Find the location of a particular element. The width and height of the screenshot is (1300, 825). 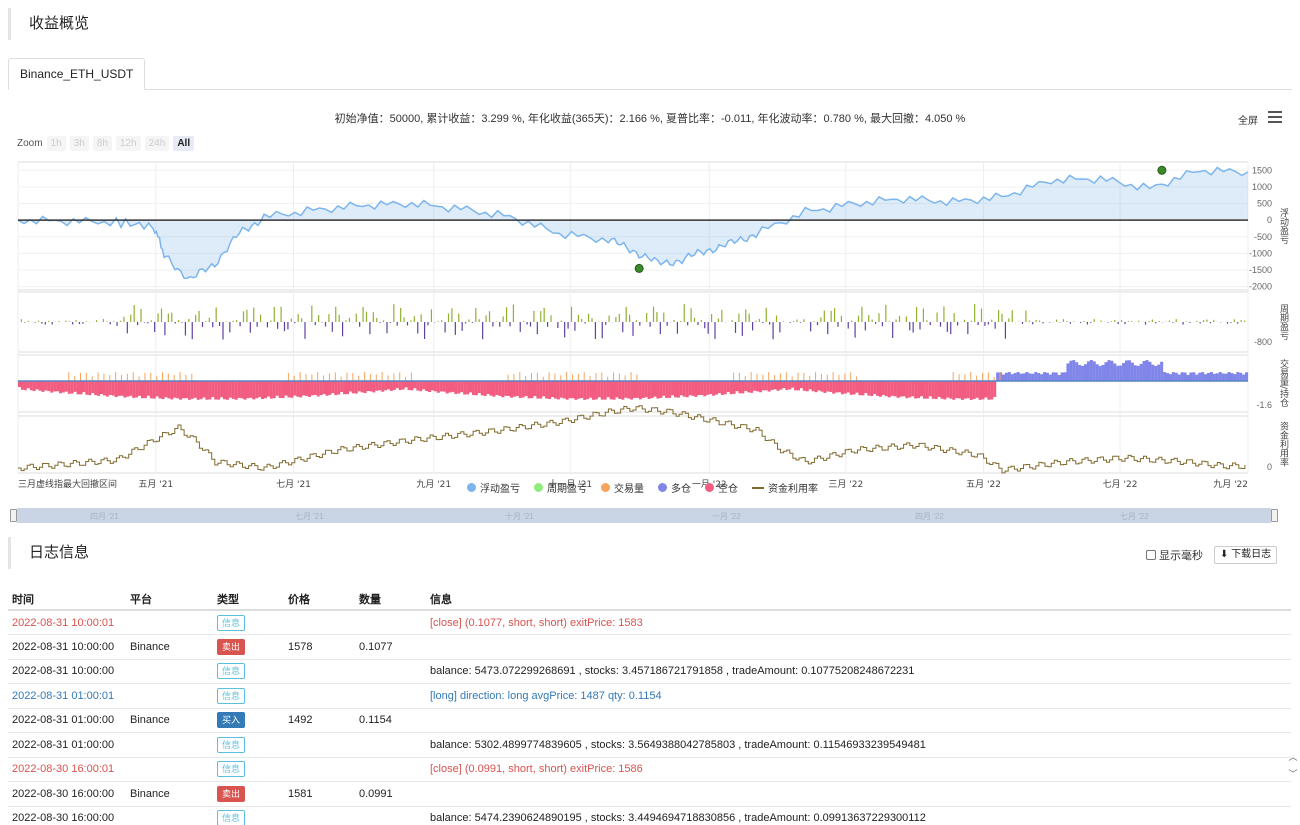

legend-item-period: 周期盈亏 is located at coordinates (560, 487).